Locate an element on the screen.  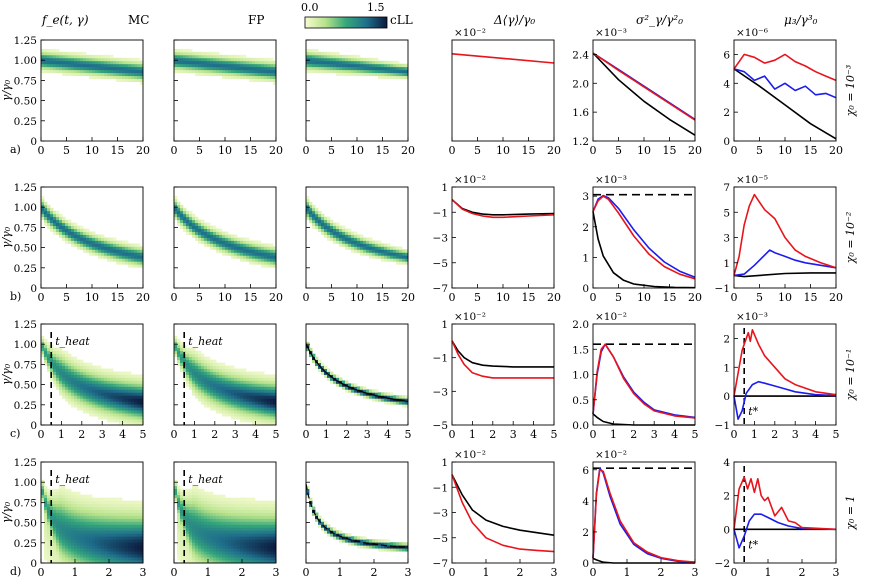
y-tick-label: 1 is located at coordinates (444, 325).